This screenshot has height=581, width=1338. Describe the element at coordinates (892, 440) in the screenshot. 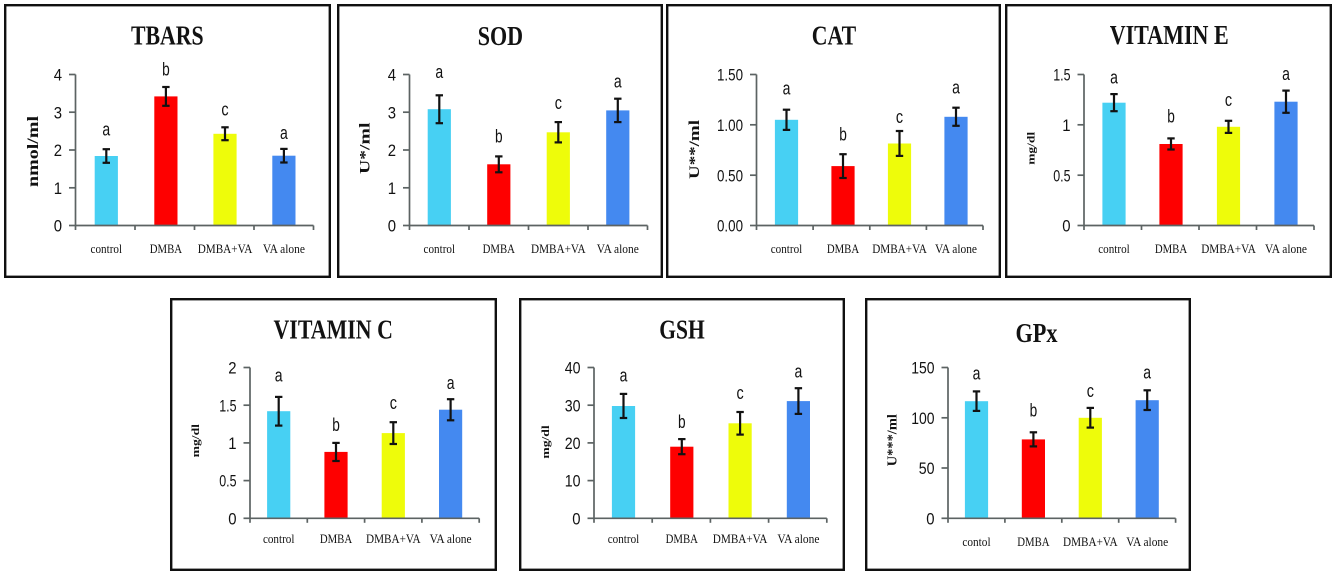

I see `svg-text: U***/ml` at that location.